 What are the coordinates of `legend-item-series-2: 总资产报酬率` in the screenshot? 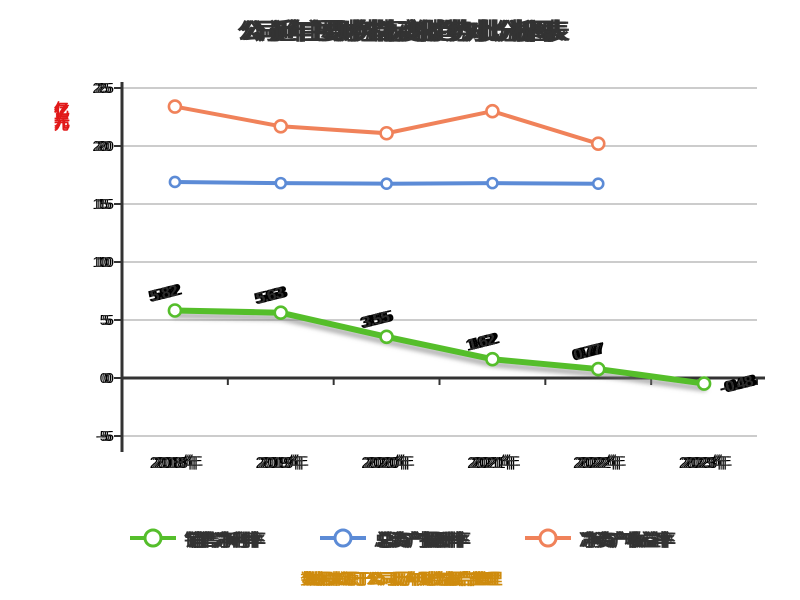 It's located at (393, 538).